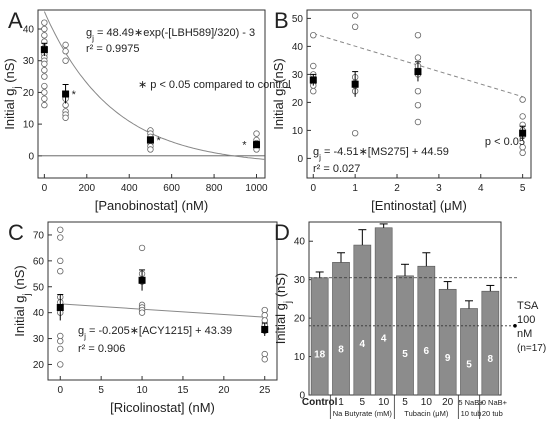  What do you see at coordinates (224, 390) in the screenshot?
I see `x-tick-label: 20` at bounding box center [224, 390].